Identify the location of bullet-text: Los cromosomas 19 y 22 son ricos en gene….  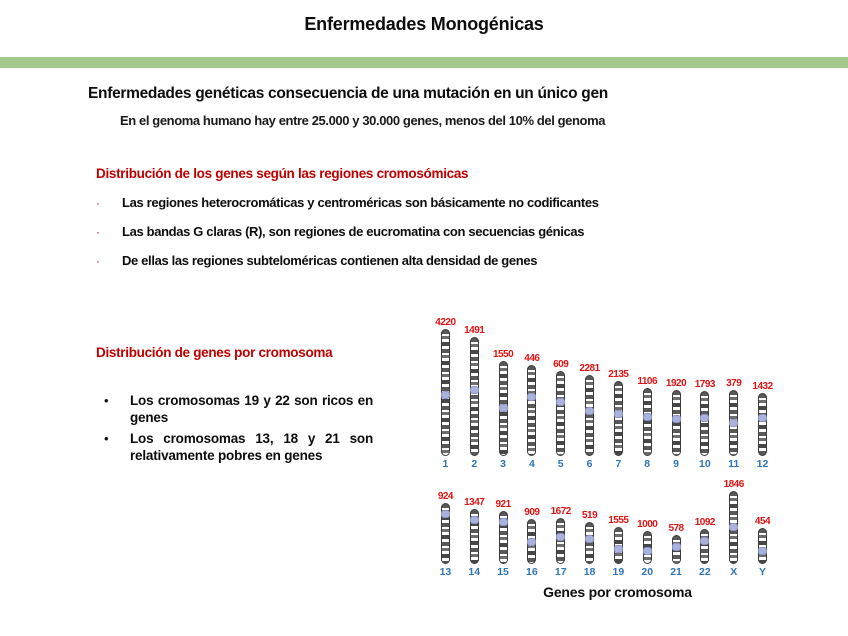
(251, 409).